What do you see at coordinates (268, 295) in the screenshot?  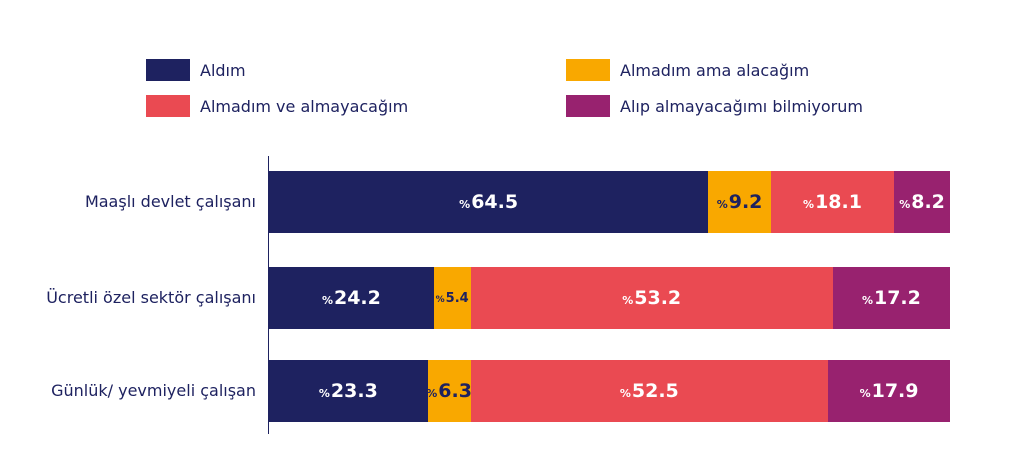 I see `category-axis-line` at bounding box center [268, 295].